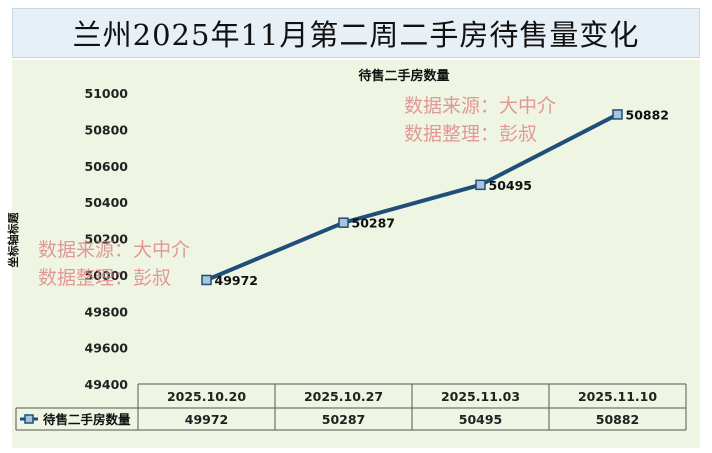 The width and height of the screenshot is (712, 453). I want to click on x-category-label: 2025.10.27, so click(343, 396).